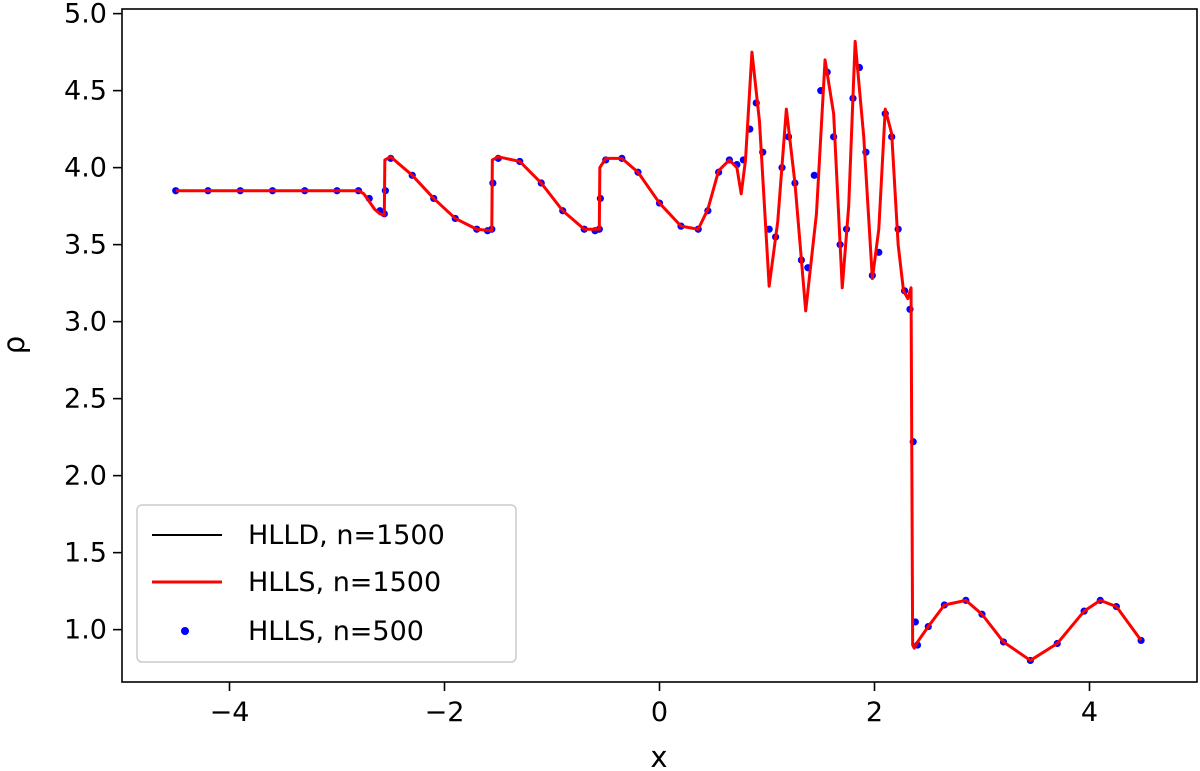 The width and height of the screenshot is (1200, 771). What do you see at coordinates (85, 245) in the screenshot?
I see `y-tick-label: 3.5` at bounding box center [85, 245].